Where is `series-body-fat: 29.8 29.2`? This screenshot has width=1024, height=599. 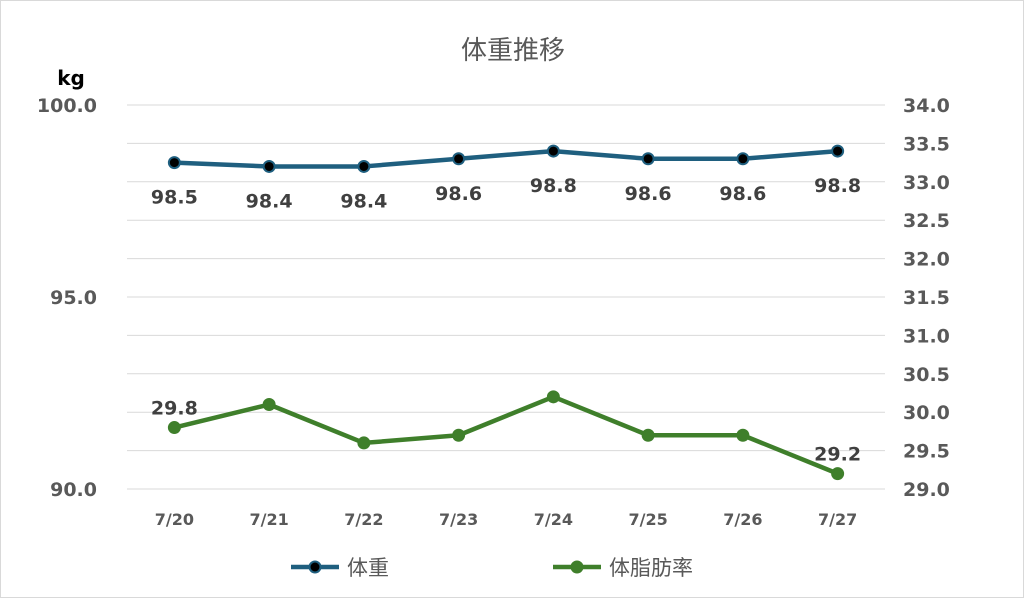
series-body-fat: 29.8 29.2 is located at coordinates (506, 435).